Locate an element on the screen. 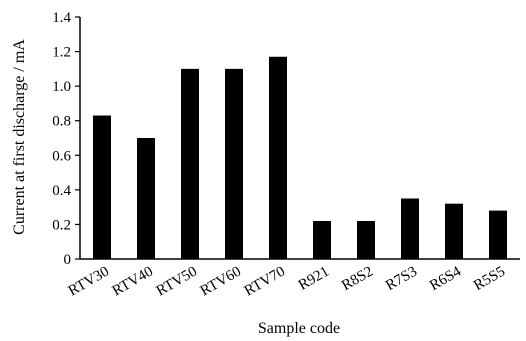  x-tick-label: R8S2 is located at coordinates (357, 279).